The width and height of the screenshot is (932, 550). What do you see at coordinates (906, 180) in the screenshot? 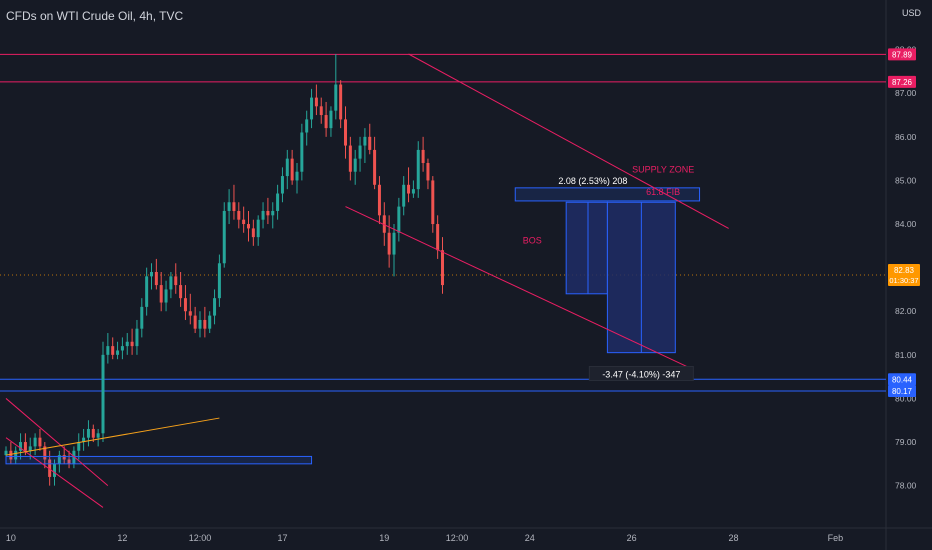
I see `y-tick-label: 85.00` at bounding box center [906, 180].